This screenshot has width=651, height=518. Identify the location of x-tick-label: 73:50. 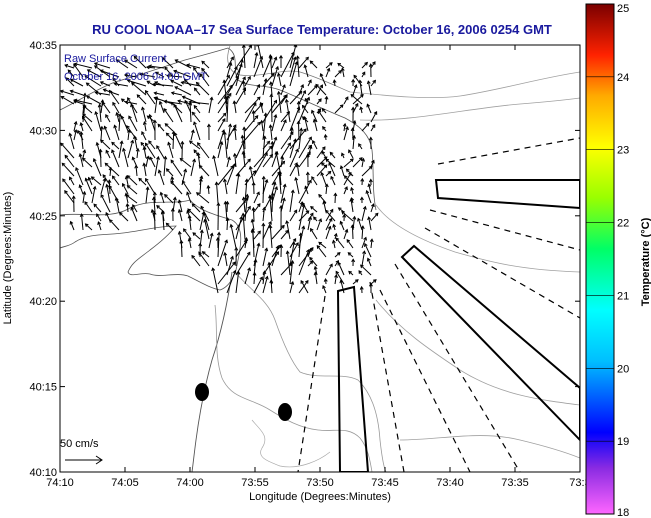
(320, 483).